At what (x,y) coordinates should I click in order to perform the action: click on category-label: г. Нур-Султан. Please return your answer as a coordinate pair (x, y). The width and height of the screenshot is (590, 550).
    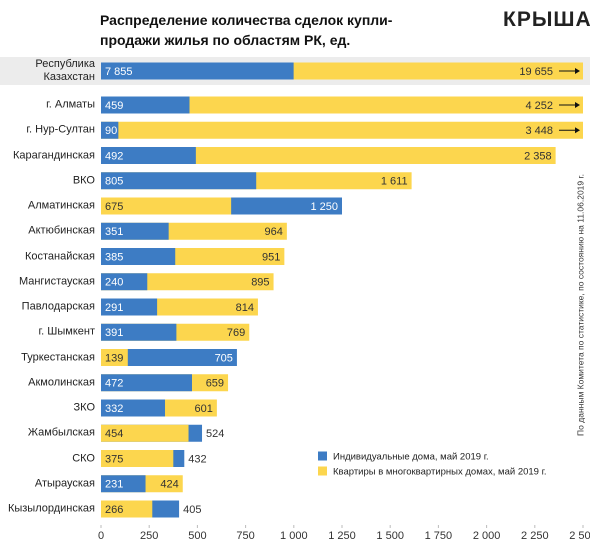
    Looking at the image, I should click on (60, 129).